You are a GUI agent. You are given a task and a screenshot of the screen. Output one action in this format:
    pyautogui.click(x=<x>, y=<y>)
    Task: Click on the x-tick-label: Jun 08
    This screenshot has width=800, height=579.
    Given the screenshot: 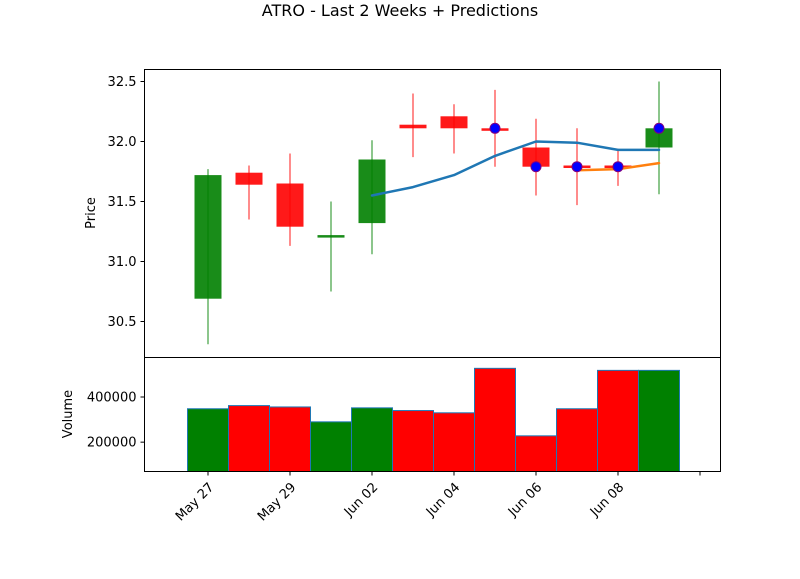 What is the action you would take?
    pyautogui.click(x=607, y=500)
    